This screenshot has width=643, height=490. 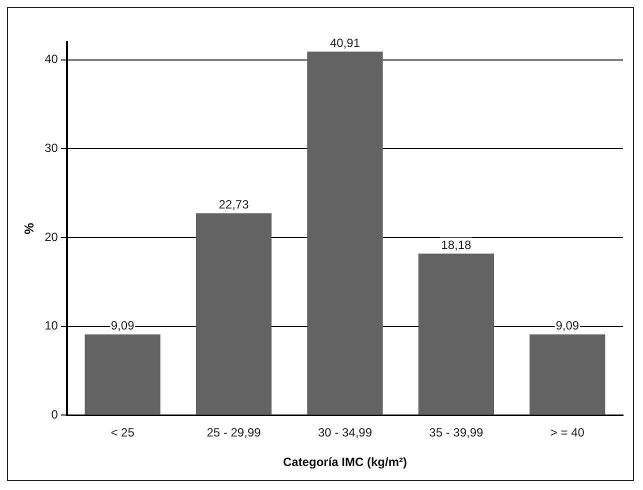 What do you see at coordinates (345, 433) in the screenshot?
I see `x-tick-label: 30 - 34,99` at bounding box center [345, 433].